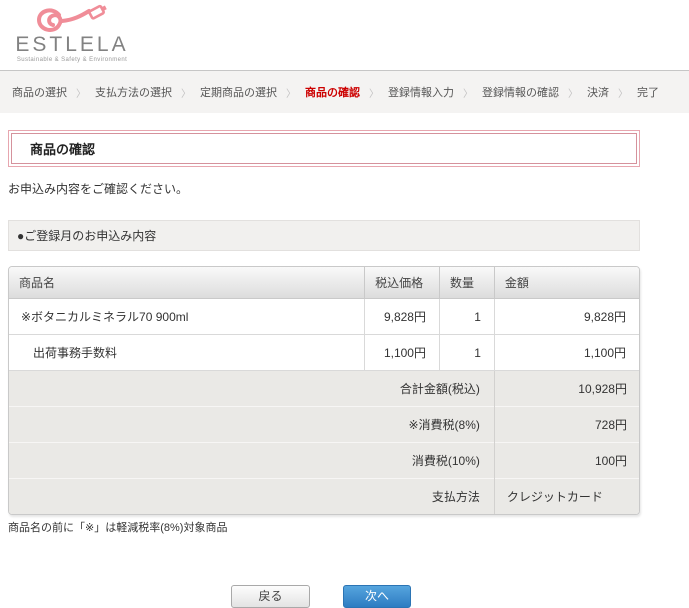 The image size is (689, 608). What do you see at coordinates (566, 460) in the screenshot?
I see `summary-value: 100円` at bounding box center [566, 460].